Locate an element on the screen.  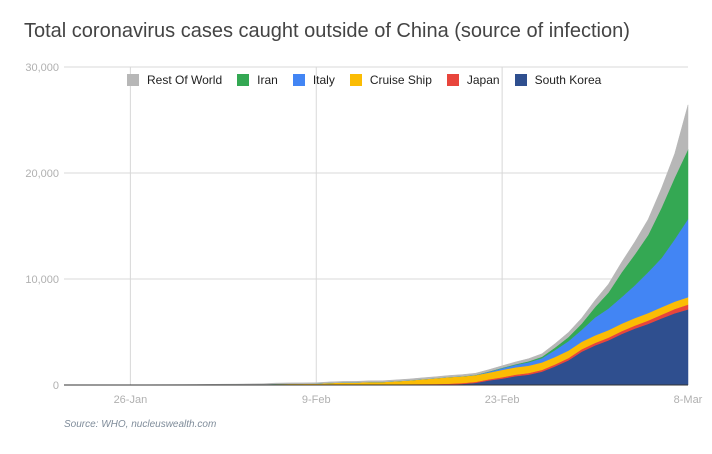
legend-item: Cruise Ship is located at coordinates (390, 80).